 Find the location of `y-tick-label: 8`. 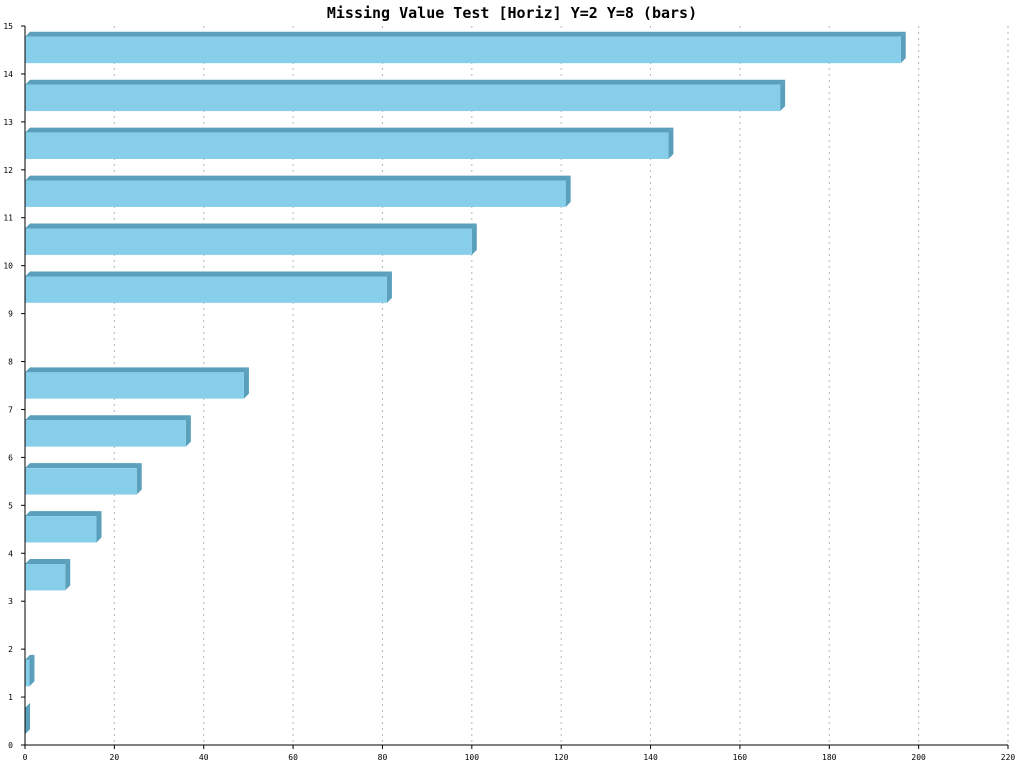

y-tick-label: 8 is located at coordinates (10, 362).